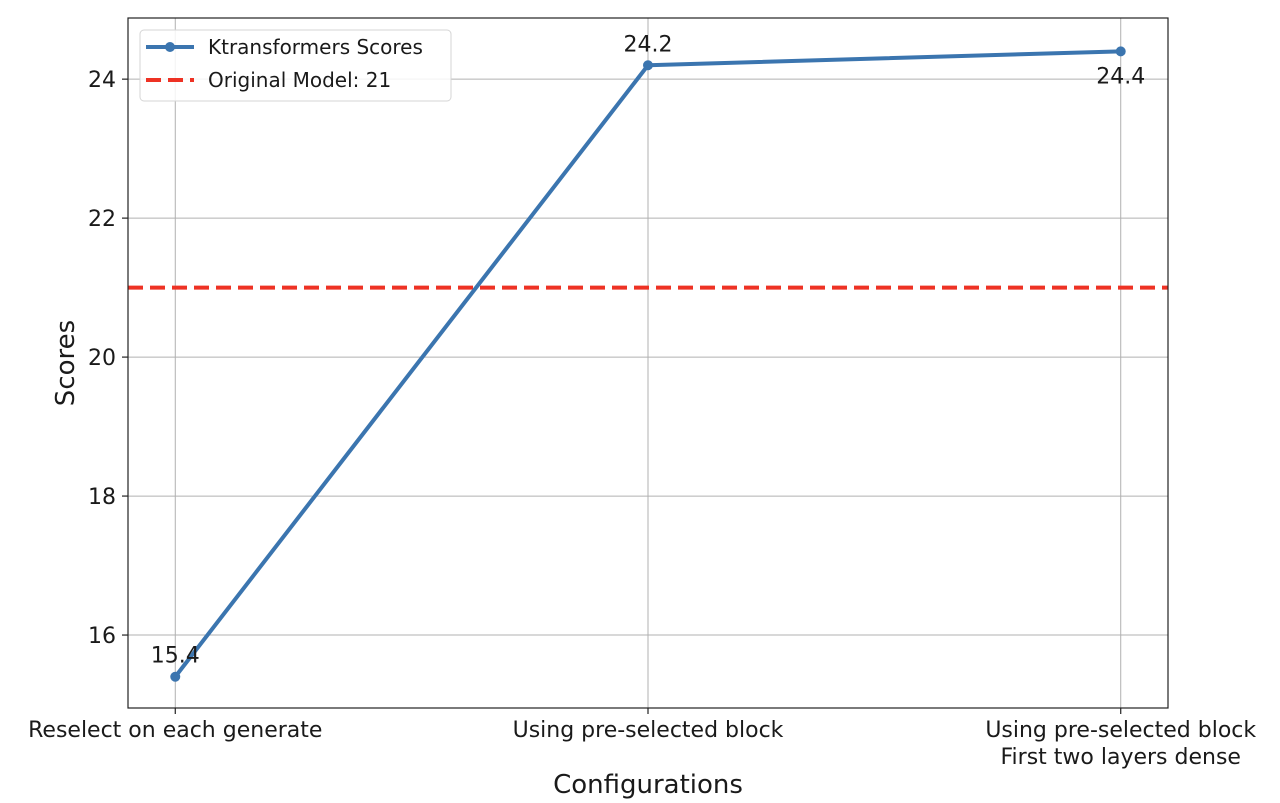 The width and height of the screenshot is (1280, 803). Describe the element at coordinates (102, 497) in the screenshot. I see `y-tick-label: 18` at that location.